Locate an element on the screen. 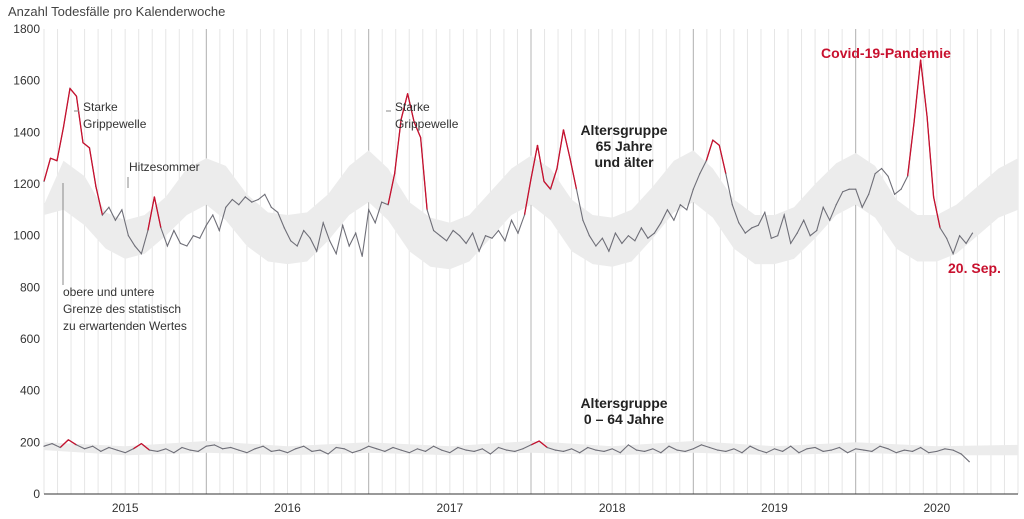 The height and width of the screenshot is (519, 1024). y-tick-label: 1000 is located at coordinates (26, 236).